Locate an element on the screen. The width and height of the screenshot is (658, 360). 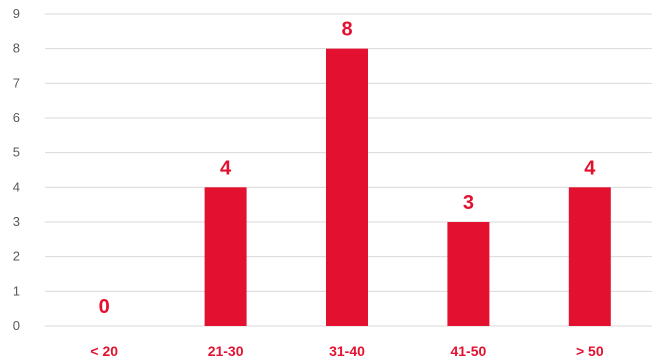
x-axis: < 20 21-30 31-40 41-50 > 50 is located at coordinates (346, 351).